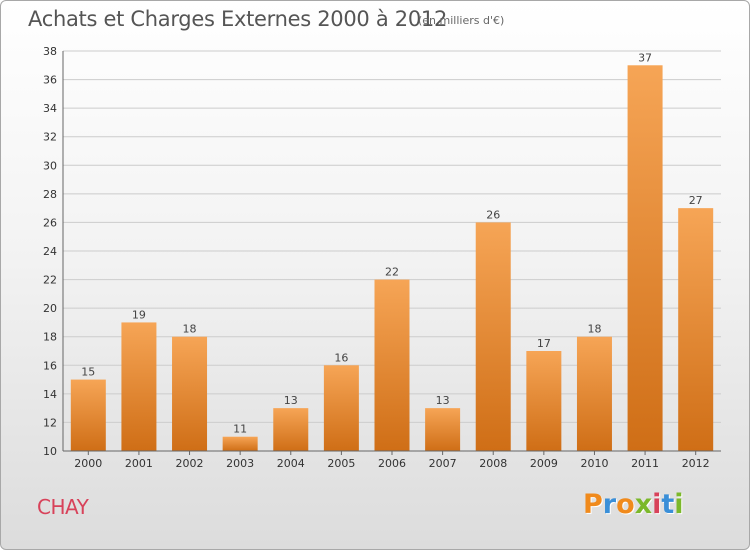 The width and height of the screenshot is (750, 550). I want to click on y-tick-label: 22, so click(50, 280).